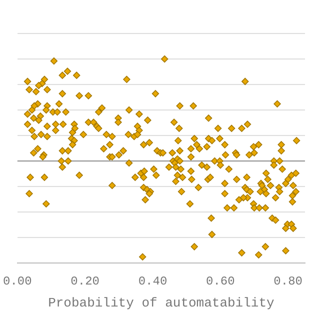 This screenshot has height=319, width=319. I want to click on x-tick-label: 0.00, so click(17, 281).